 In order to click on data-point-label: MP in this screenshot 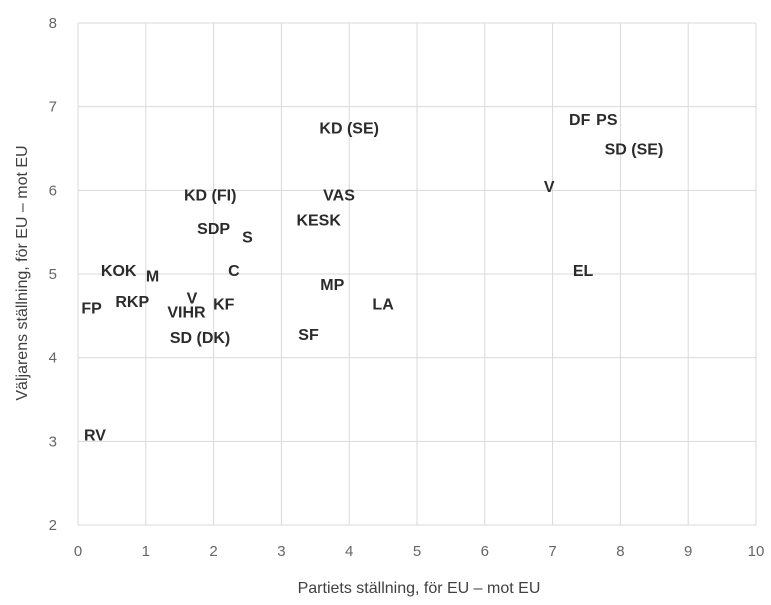, I will do `click(332, 285)`.